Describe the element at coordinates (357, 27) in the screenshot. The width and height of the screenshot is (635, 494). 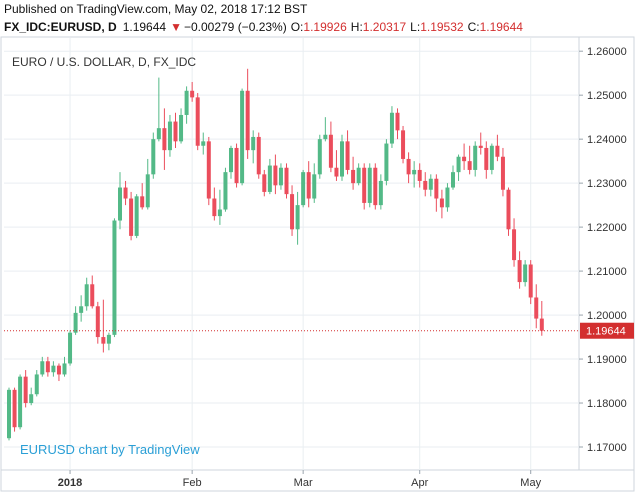
I see `high-label: H:` at that location.